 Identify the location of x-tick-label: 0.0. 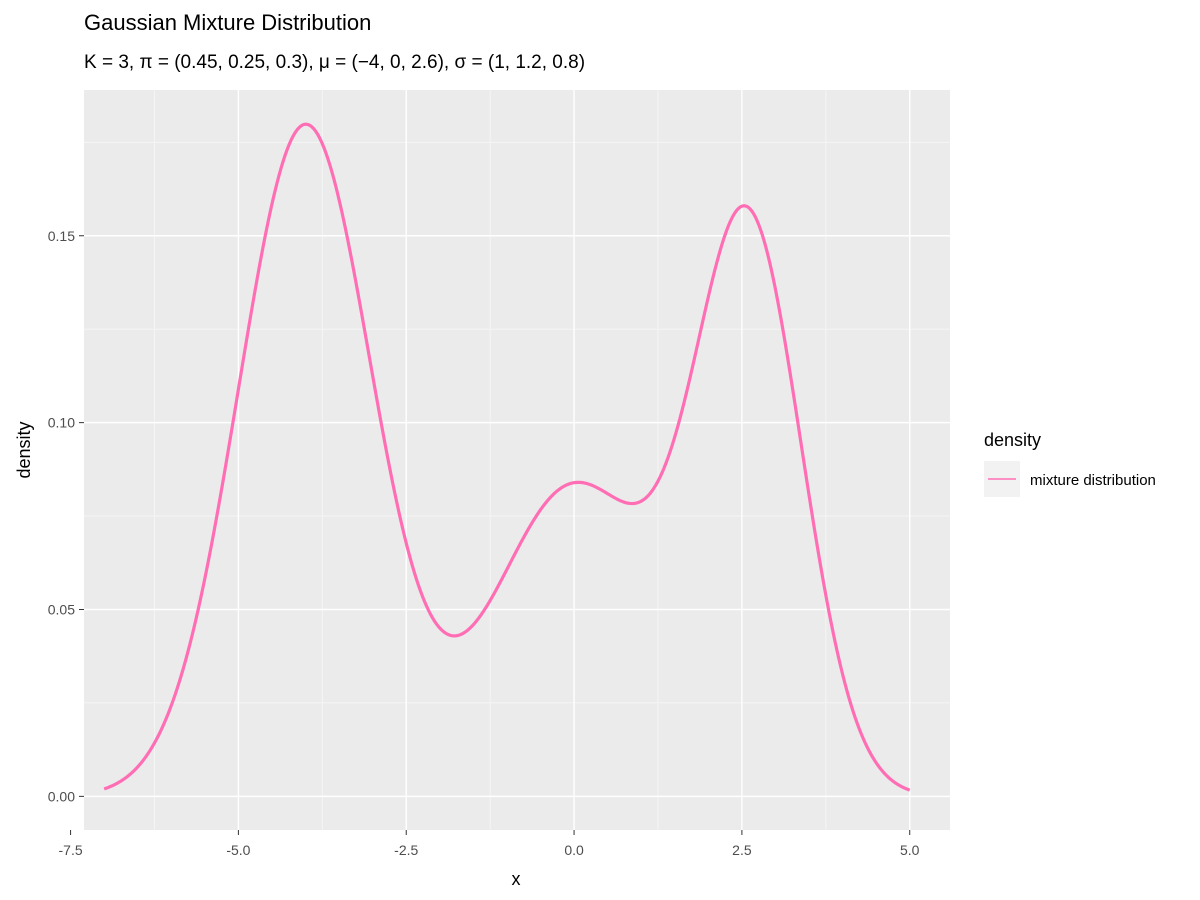
(574, 850).